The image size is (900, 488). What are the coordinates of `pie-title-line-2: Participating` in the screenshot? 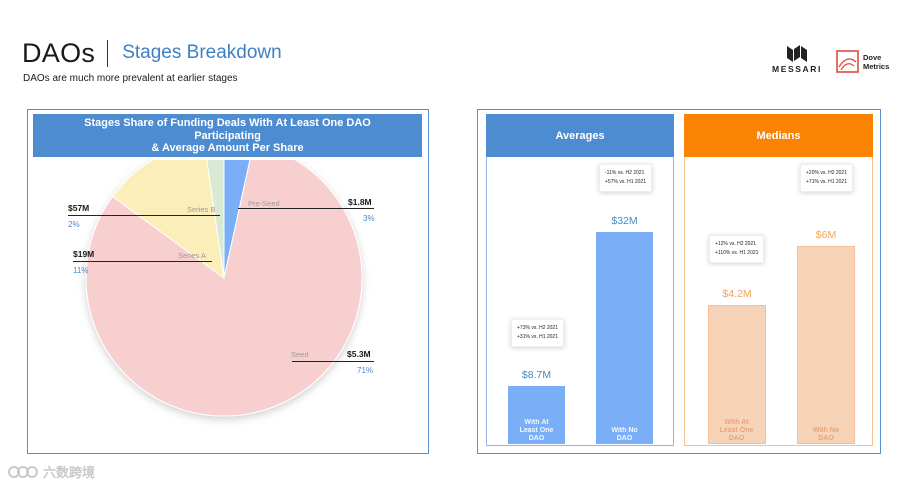 It's located at (227, 135).